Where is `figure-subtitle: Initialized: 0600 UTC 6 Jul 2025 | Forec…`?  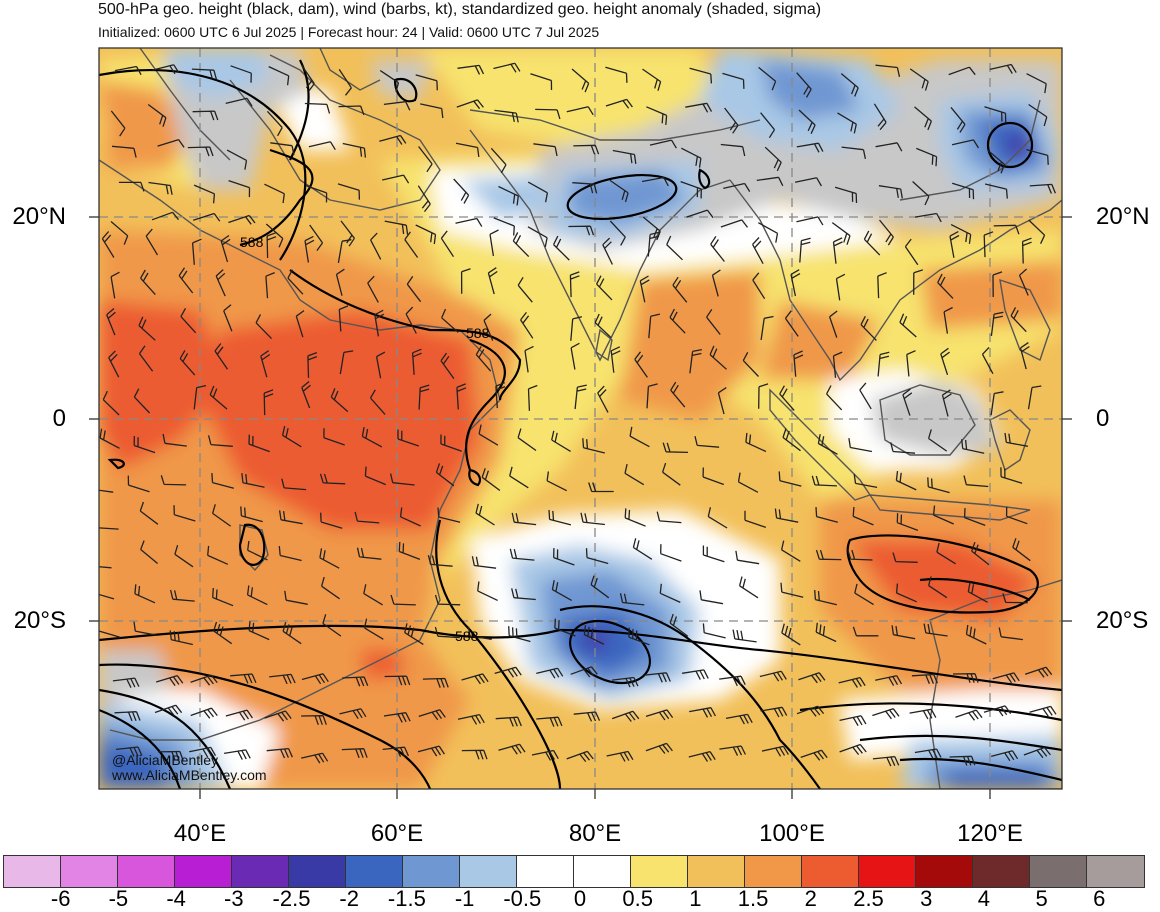
figure-subtitle: Initialized: 0600 UTC 6 Jul 2025 | Forec… is located at coordinates (349, 32).